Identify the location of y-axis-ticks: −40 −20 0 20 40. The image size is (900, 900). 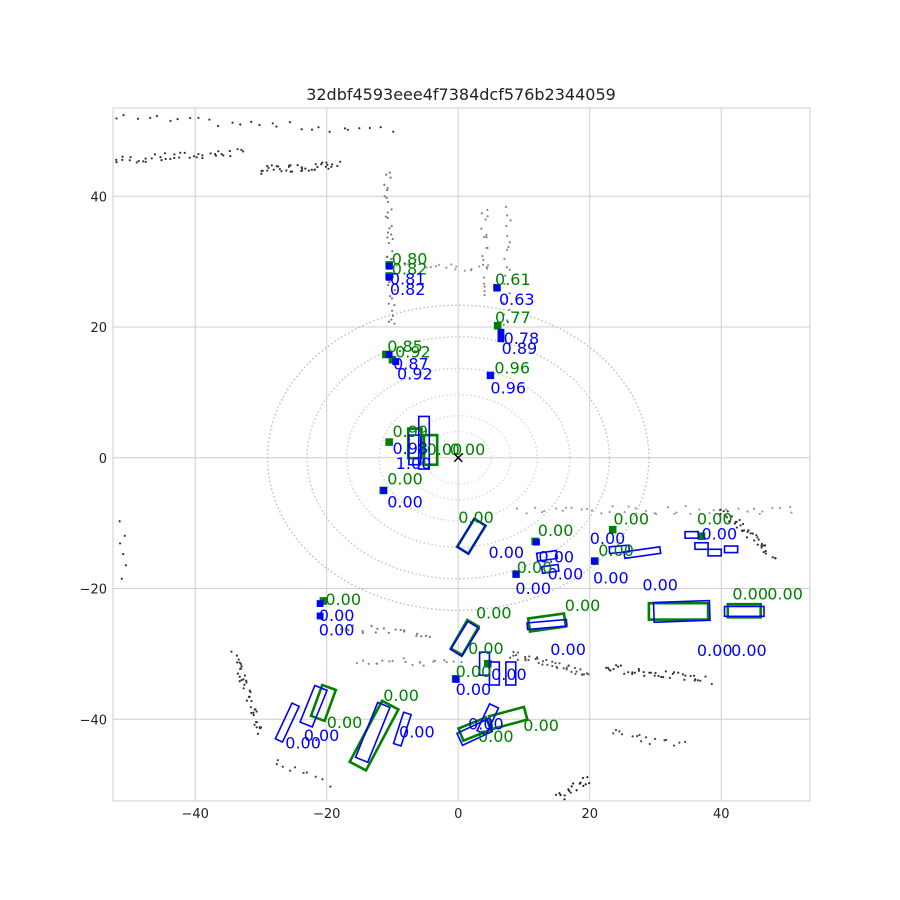
(93, 459).